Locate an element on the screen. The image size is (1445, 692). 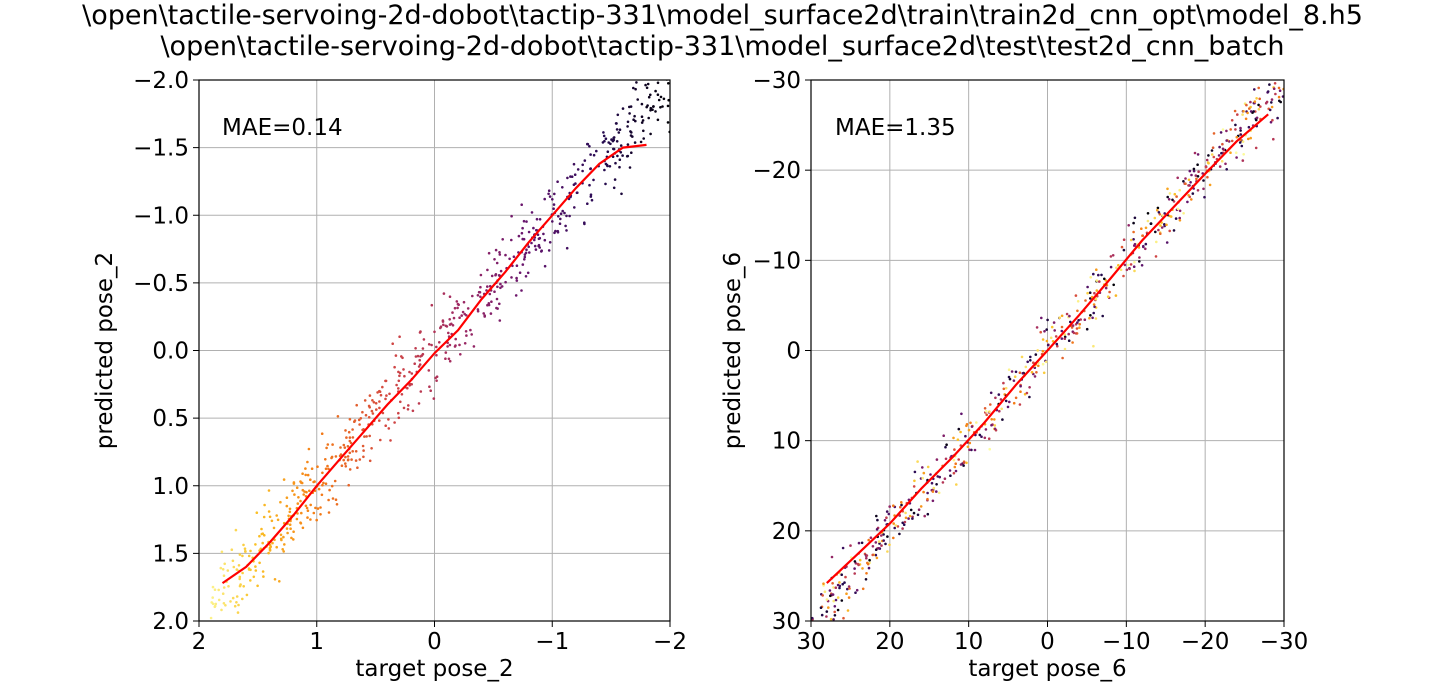
y-tick-label: −1.0 is located at coordinates (161, 216).